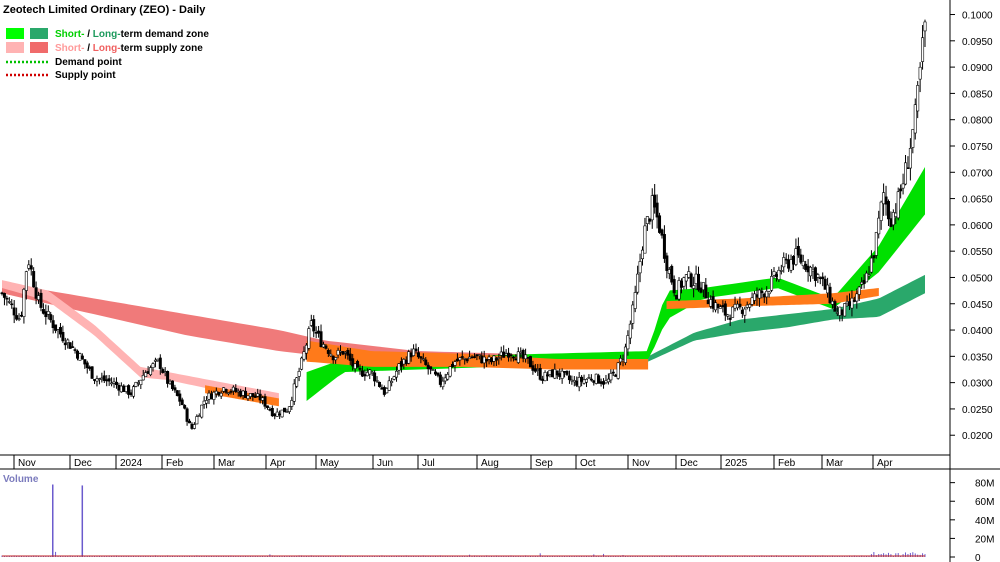 The height and width of the screenshot is (562, 1000). I want to click on volume-tick-label: 20M, so click(984, 539).